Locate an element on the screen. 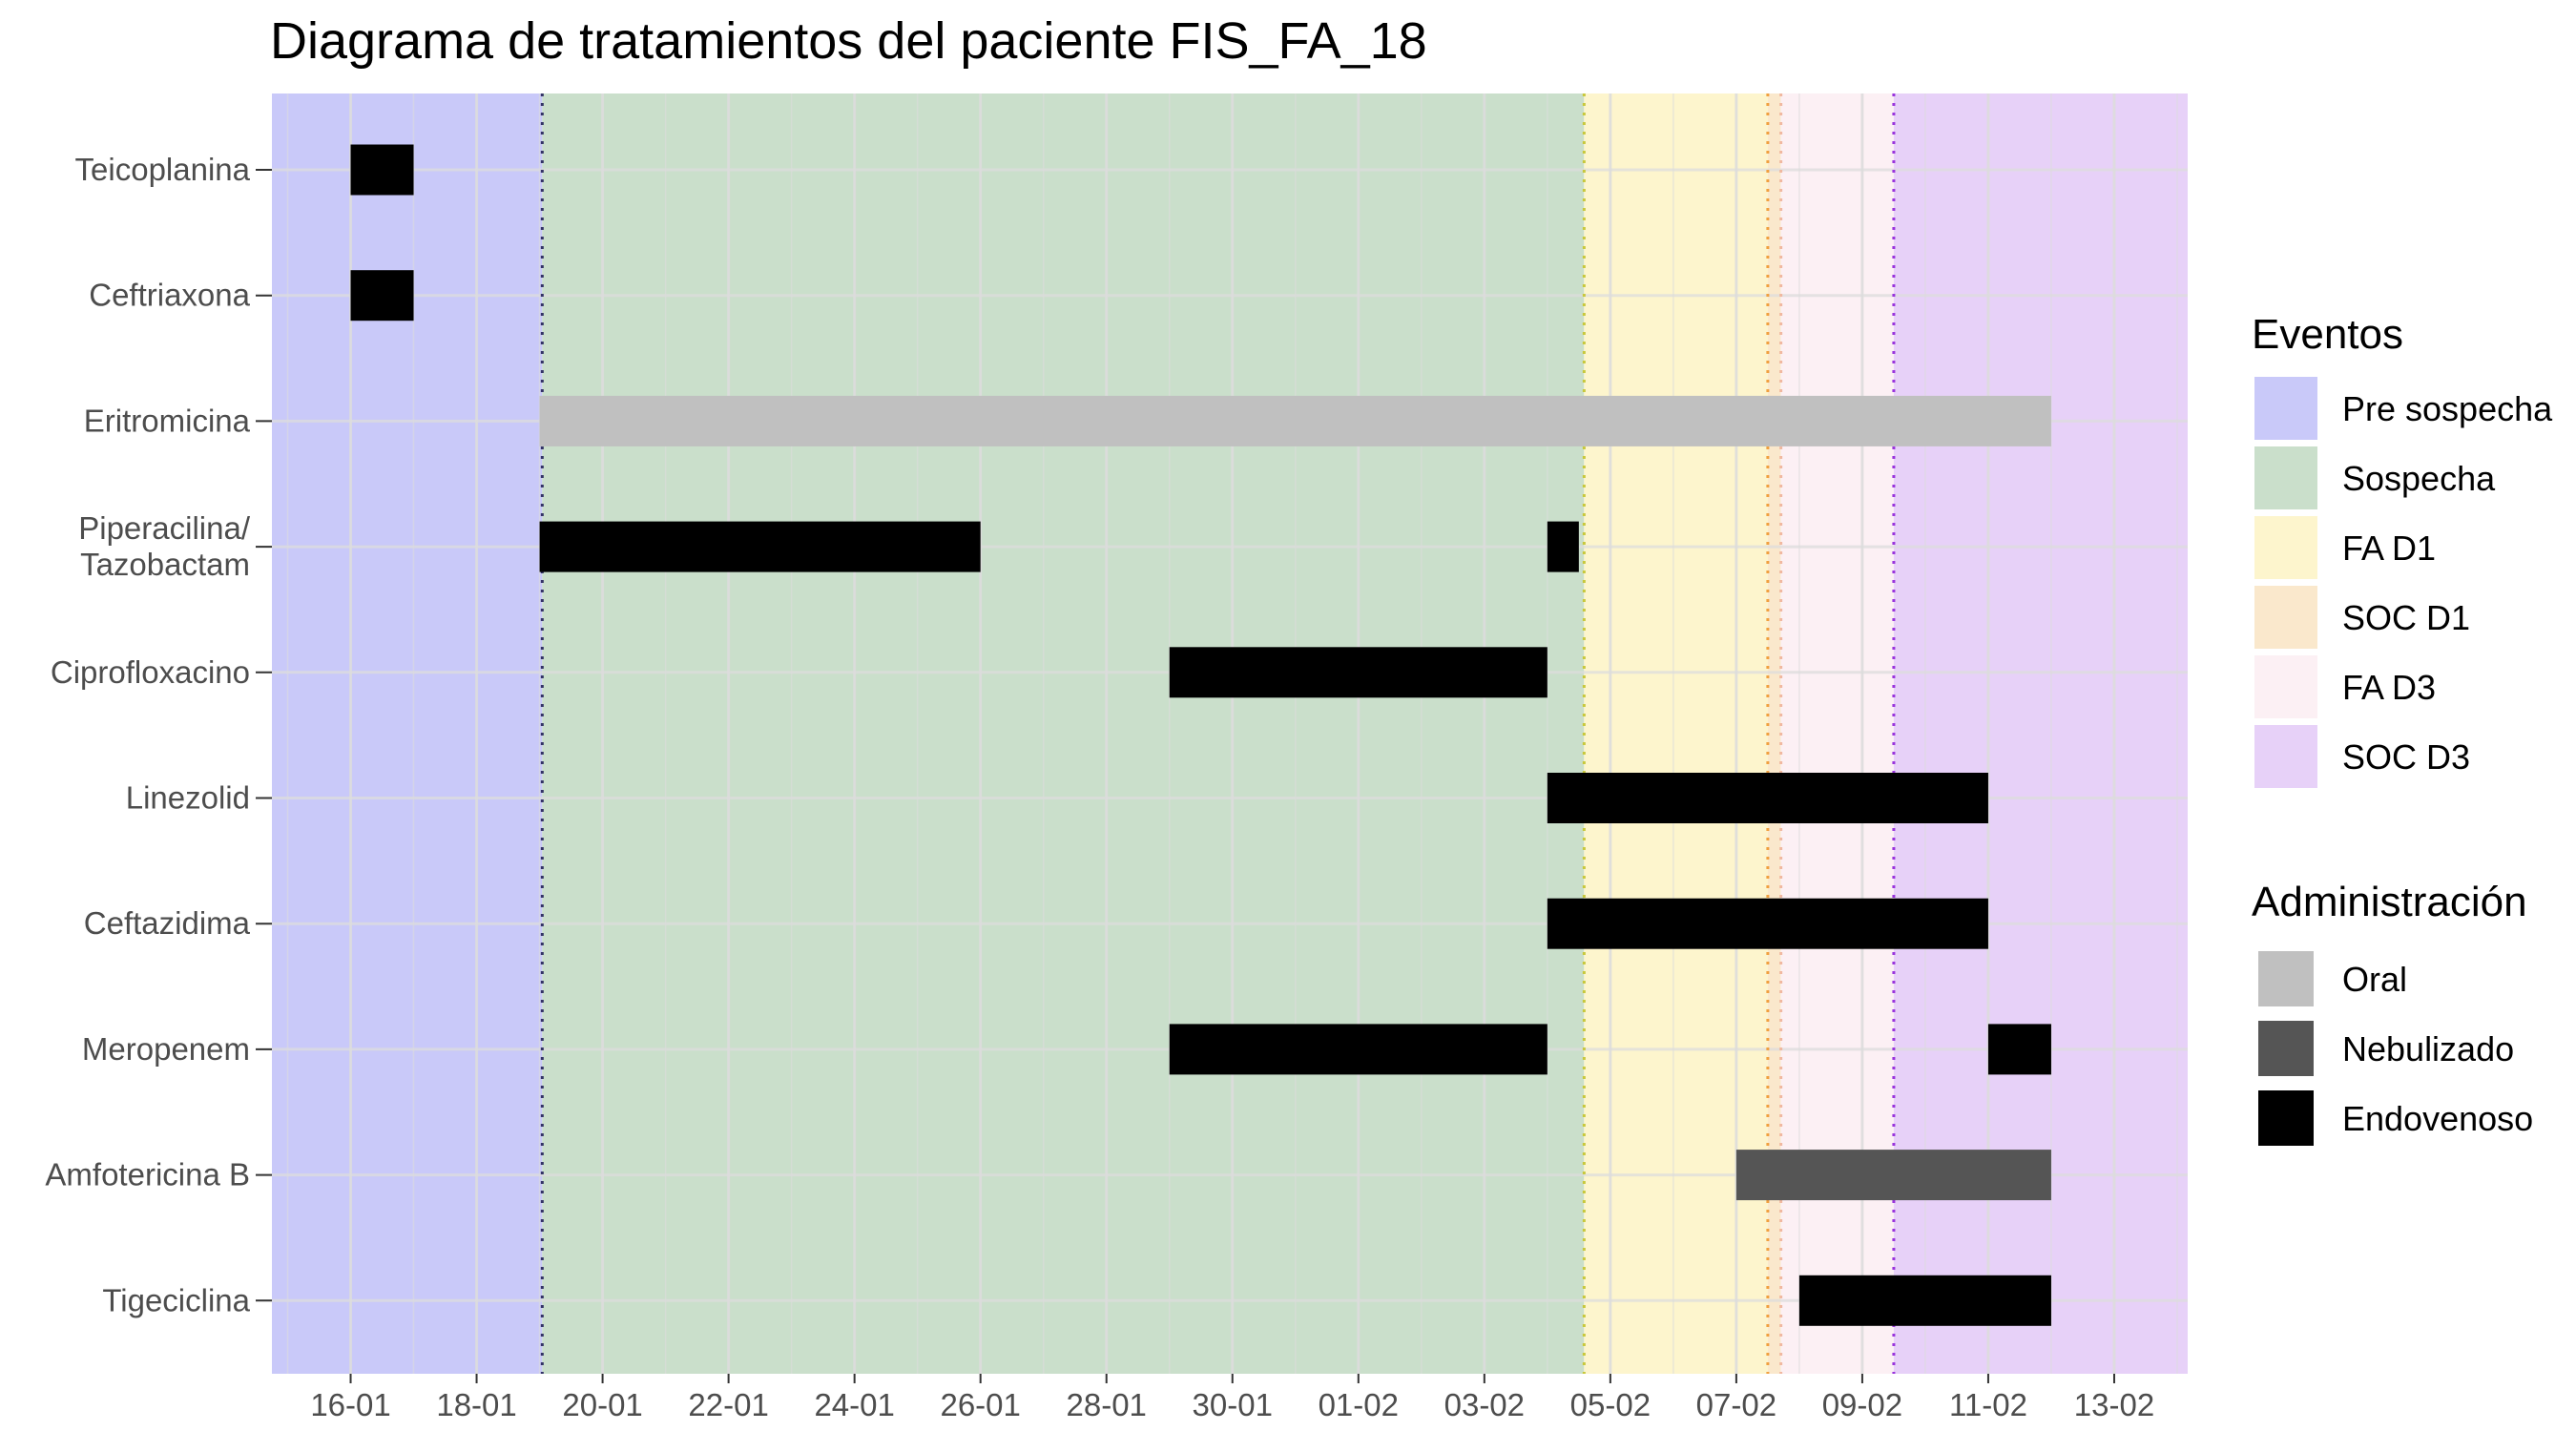 This screenshot has height=1431, width=2576. legend-key-soc-d1 is located at coordinates (2285, 617).